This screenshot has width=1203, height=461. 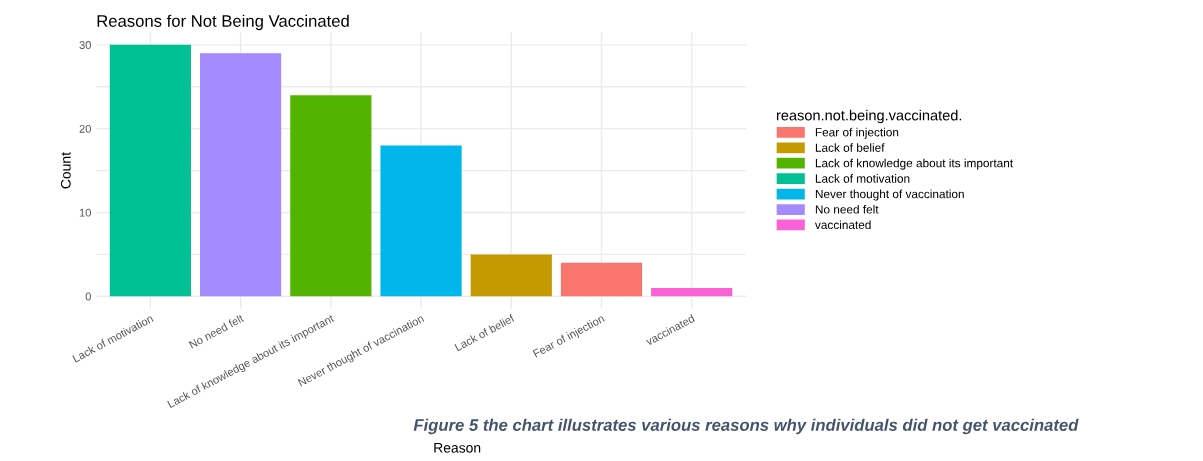 I want to click on legend-title: reason.not.being.vaccinated., so click(x=869, y=116).